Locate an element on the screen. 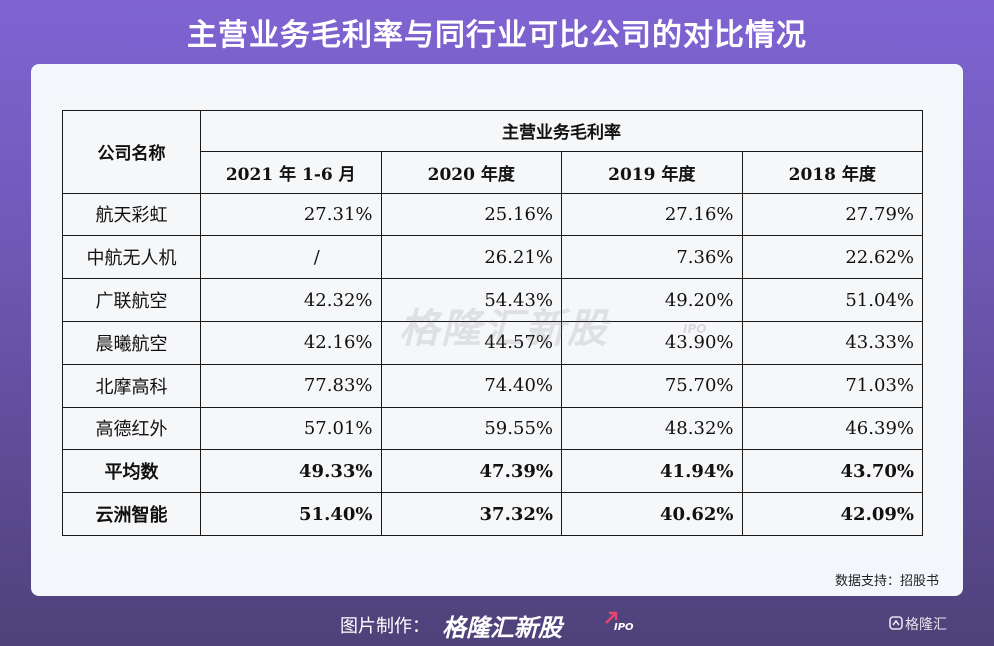 This screenshot has height=646, width=994. value-cell: 7.36% is located at coordinates (652, 257).